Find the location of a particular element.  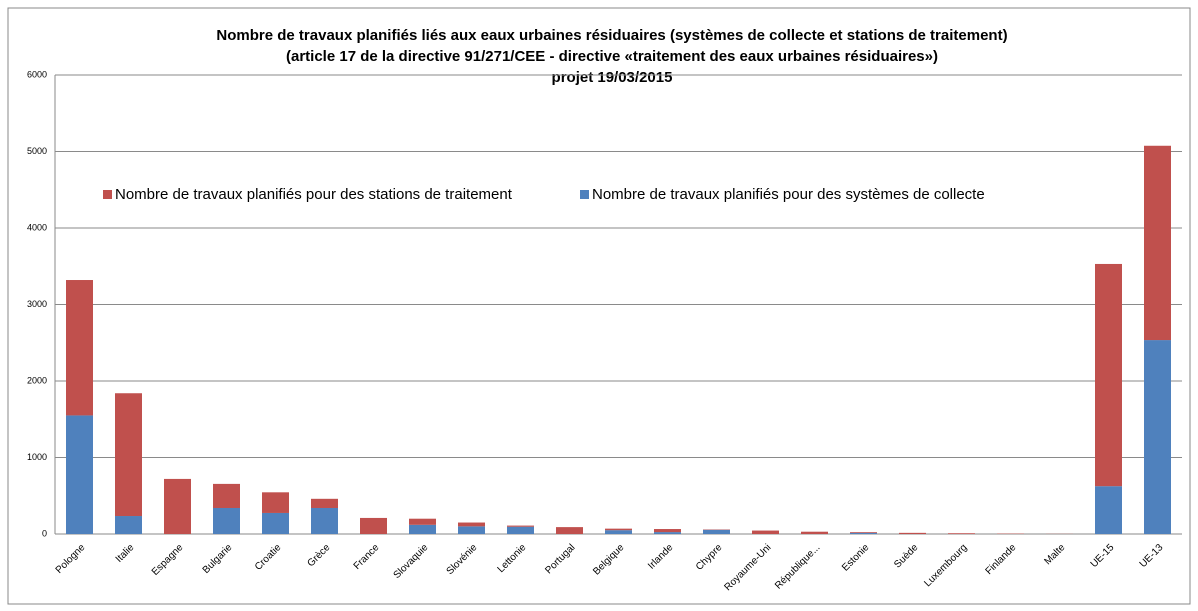

y-tick-label: 5000 is located at coordinates (37, 151).